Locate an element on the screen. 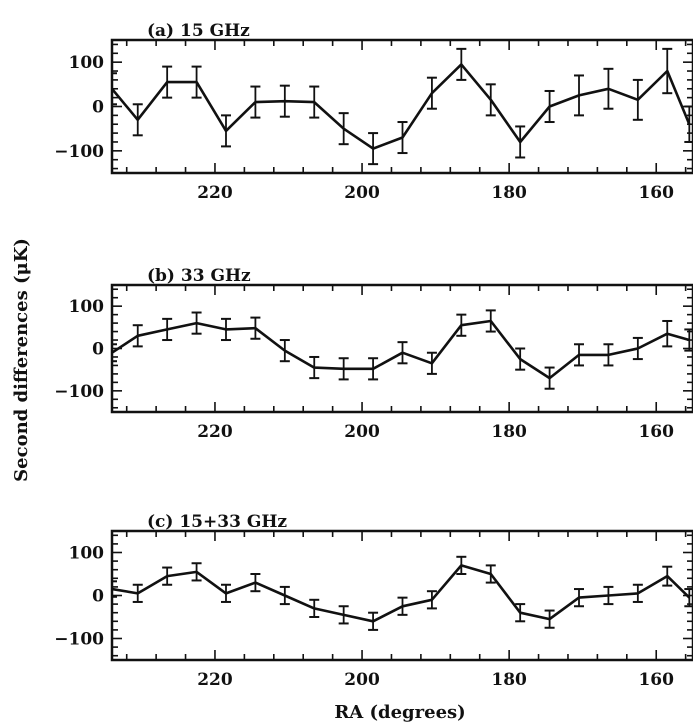 The height and width of the screenshot is (727, 693). x-axis-label: RA (degrees) is located at coordinates (399, 712).